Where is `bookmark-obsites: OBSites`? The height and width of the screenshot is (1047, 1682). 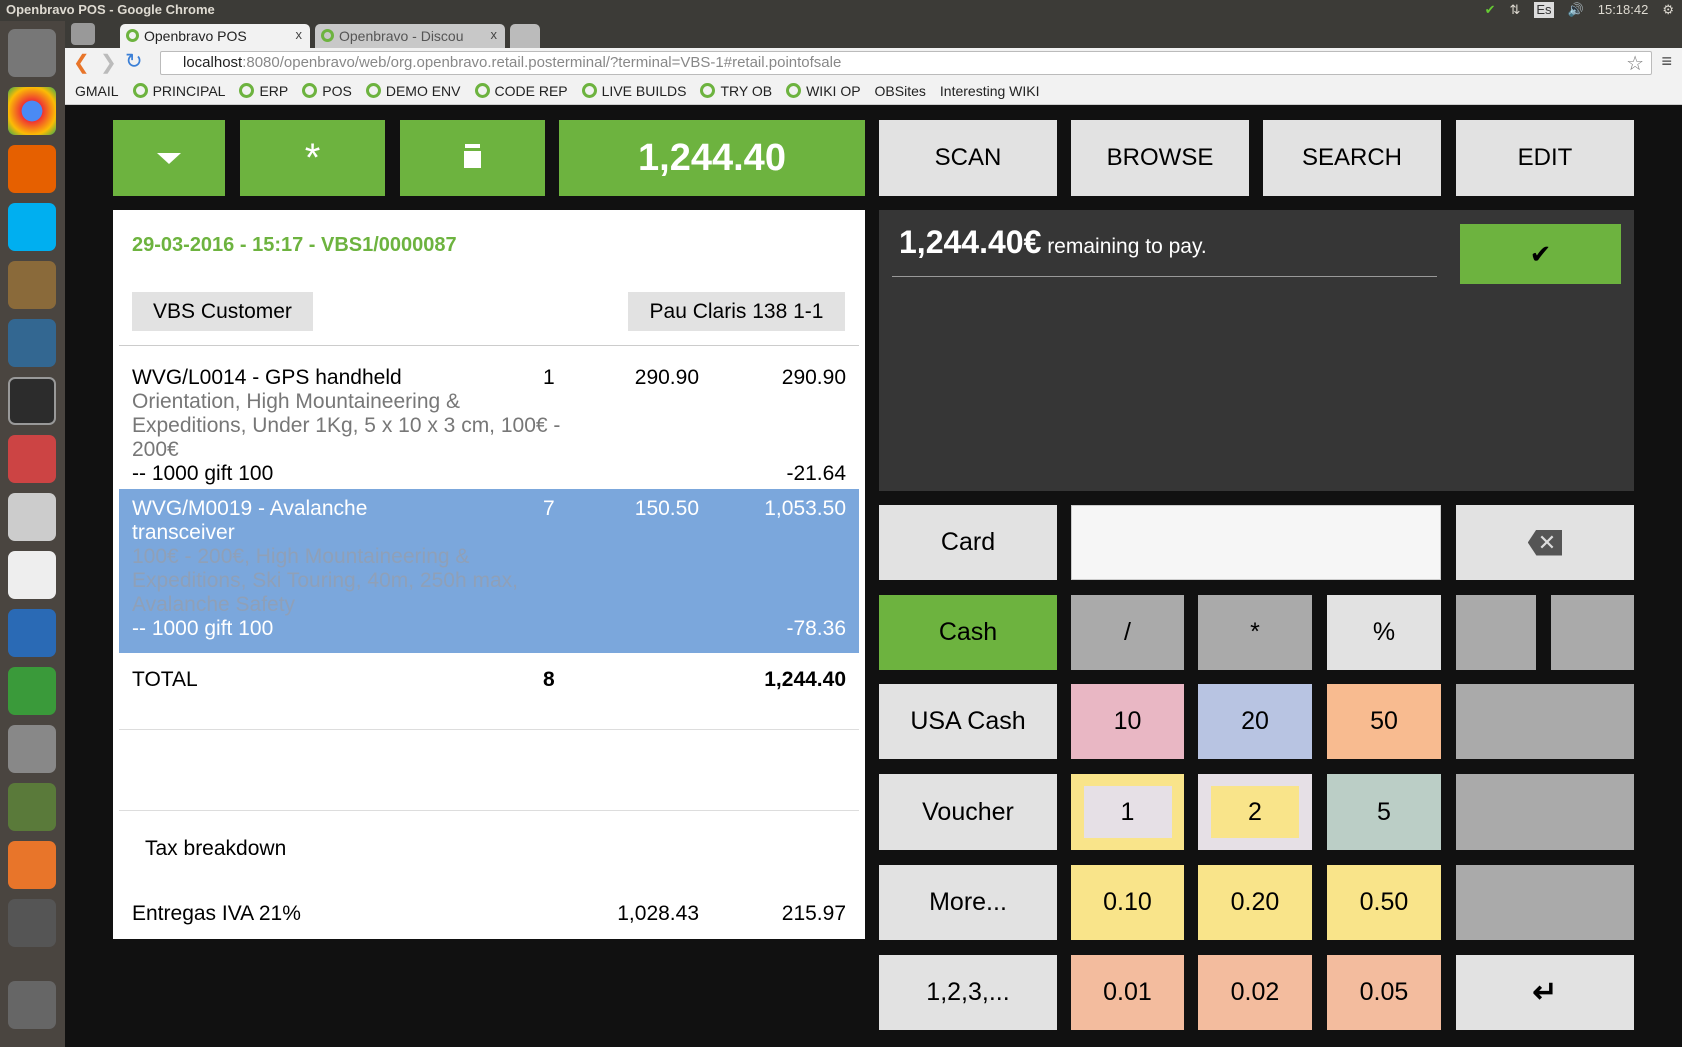
bookmark-obsites: OBSites is located at coordinates (900, 91).